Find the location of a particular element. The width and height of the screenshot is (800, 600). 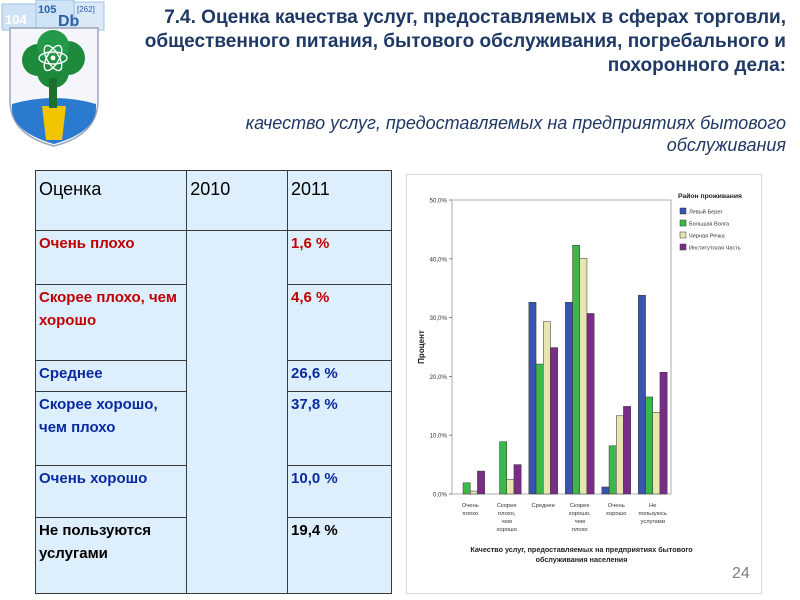

y-tick-label: 40,0% is located at coordinates (438, 259).